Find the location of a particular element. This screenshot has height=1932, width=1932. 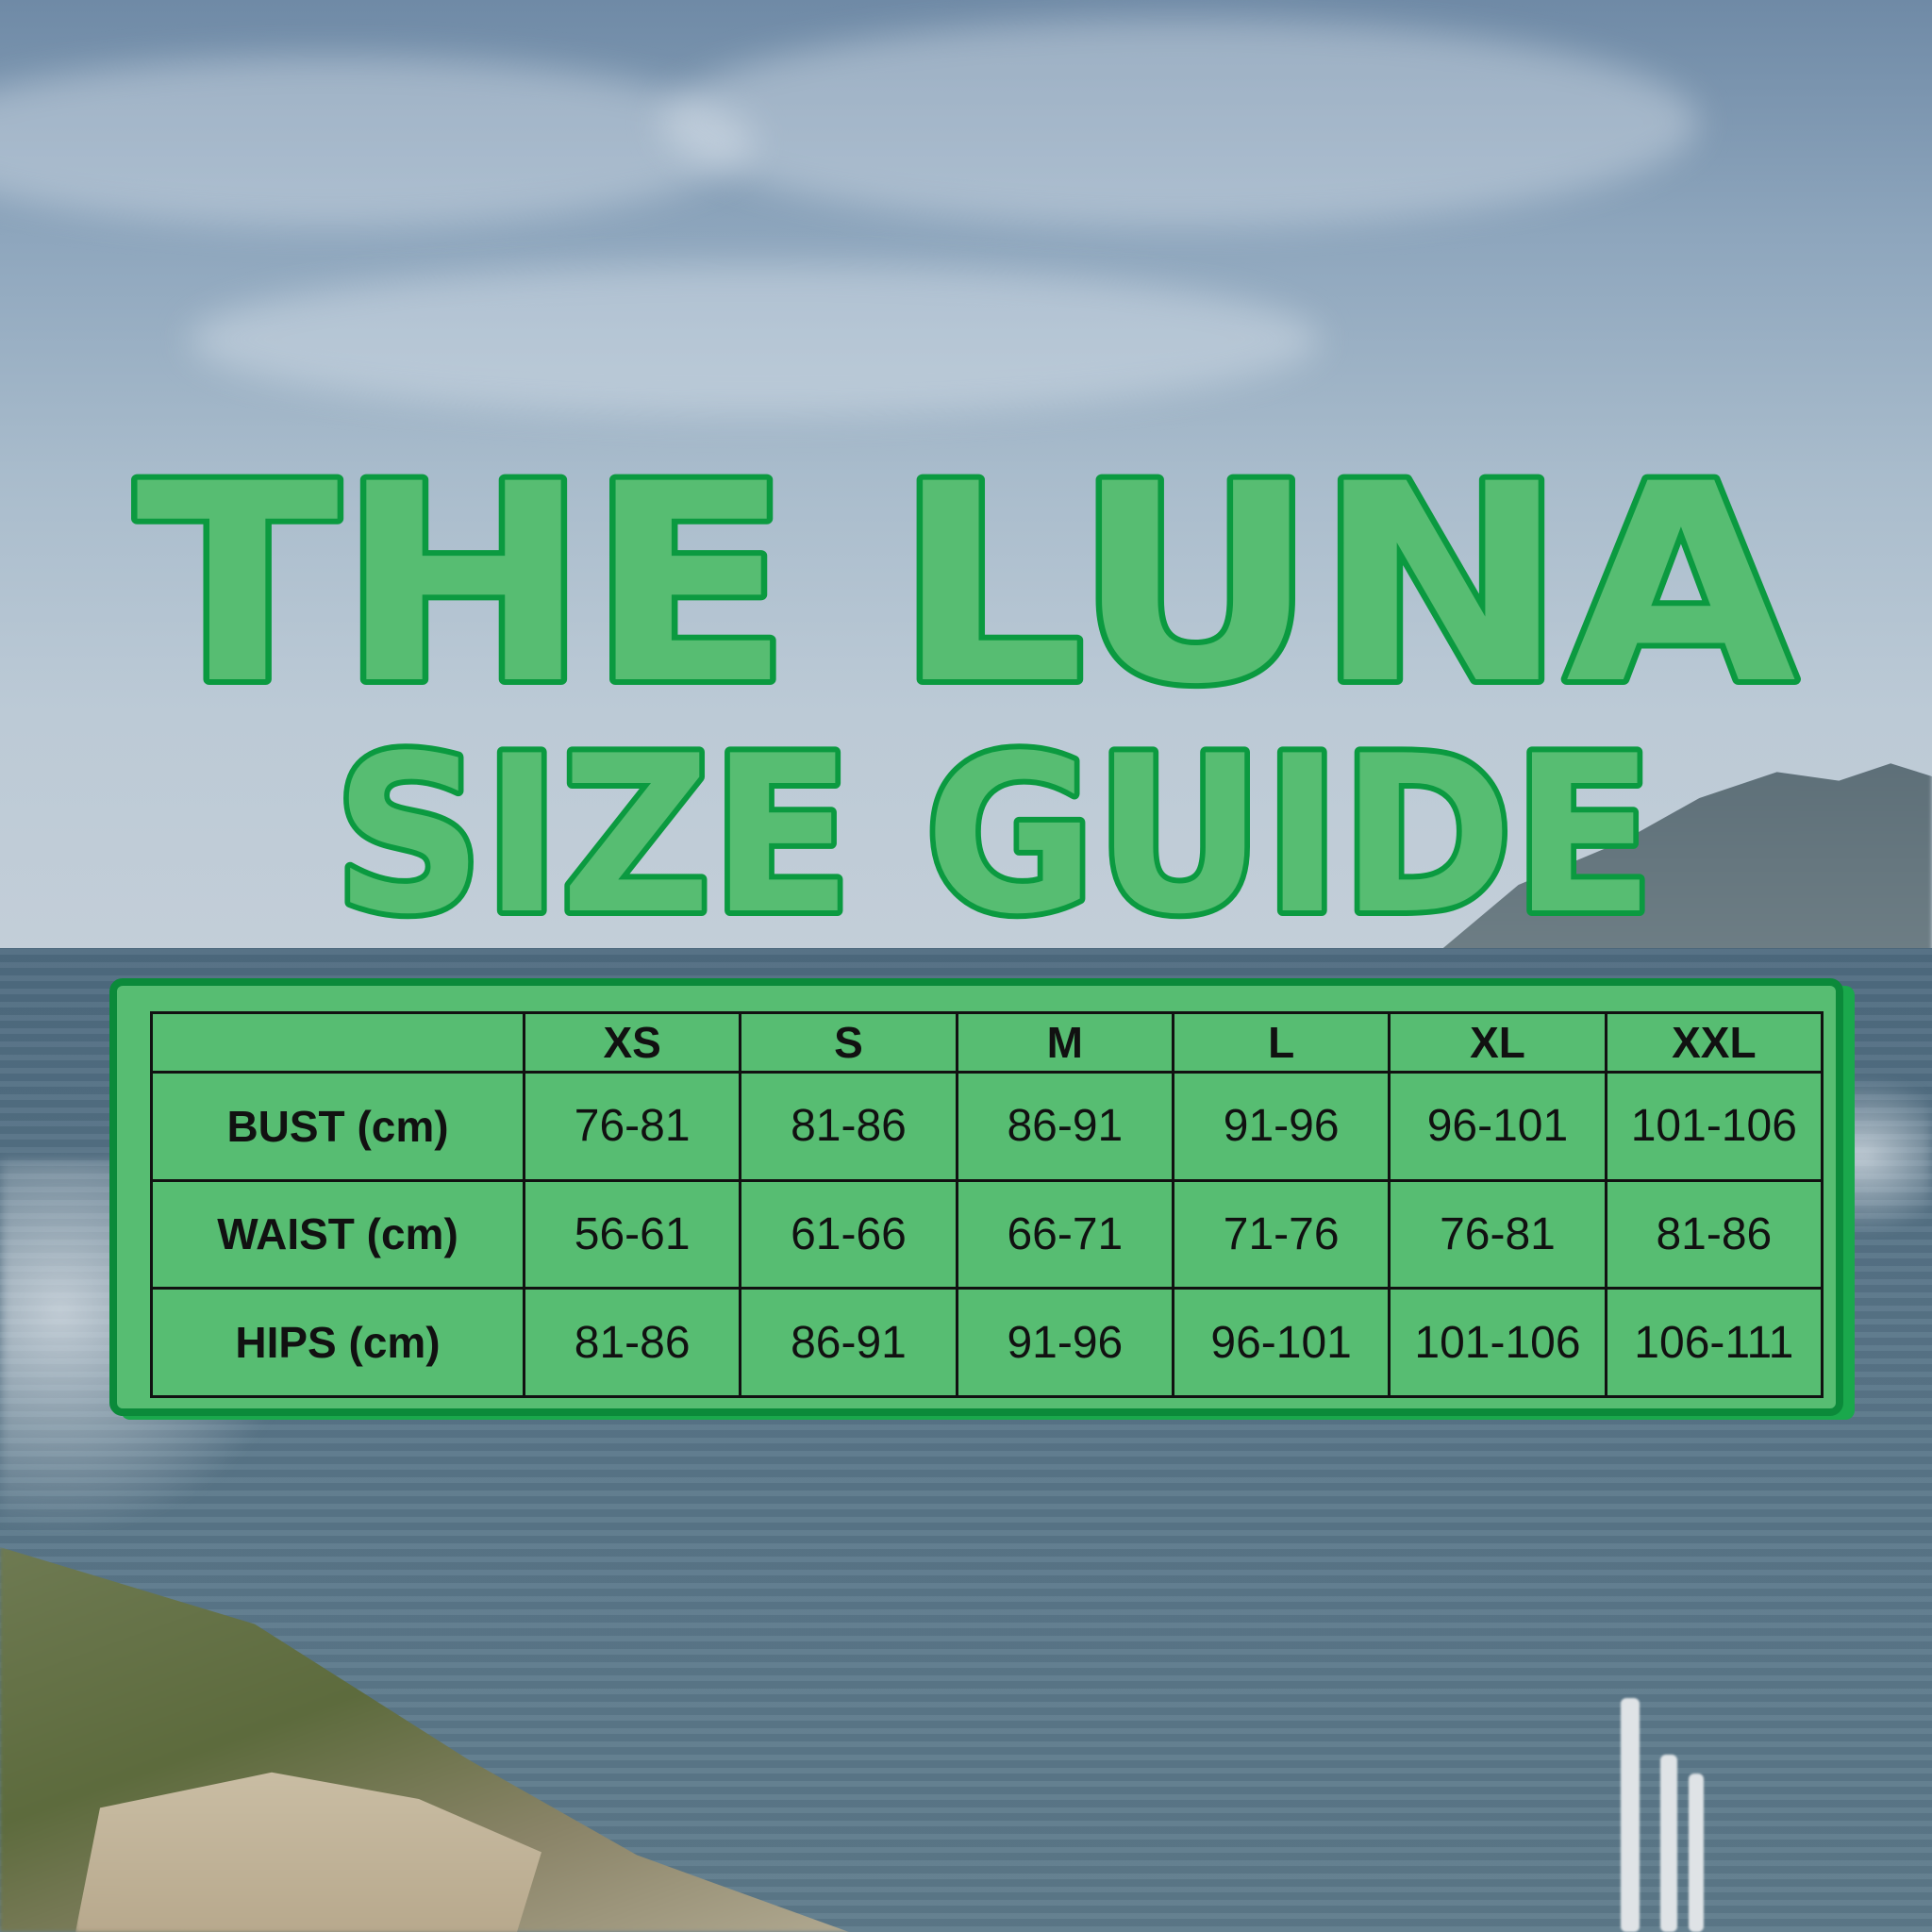

column-header: L is located at coordinates (1281, 1042).